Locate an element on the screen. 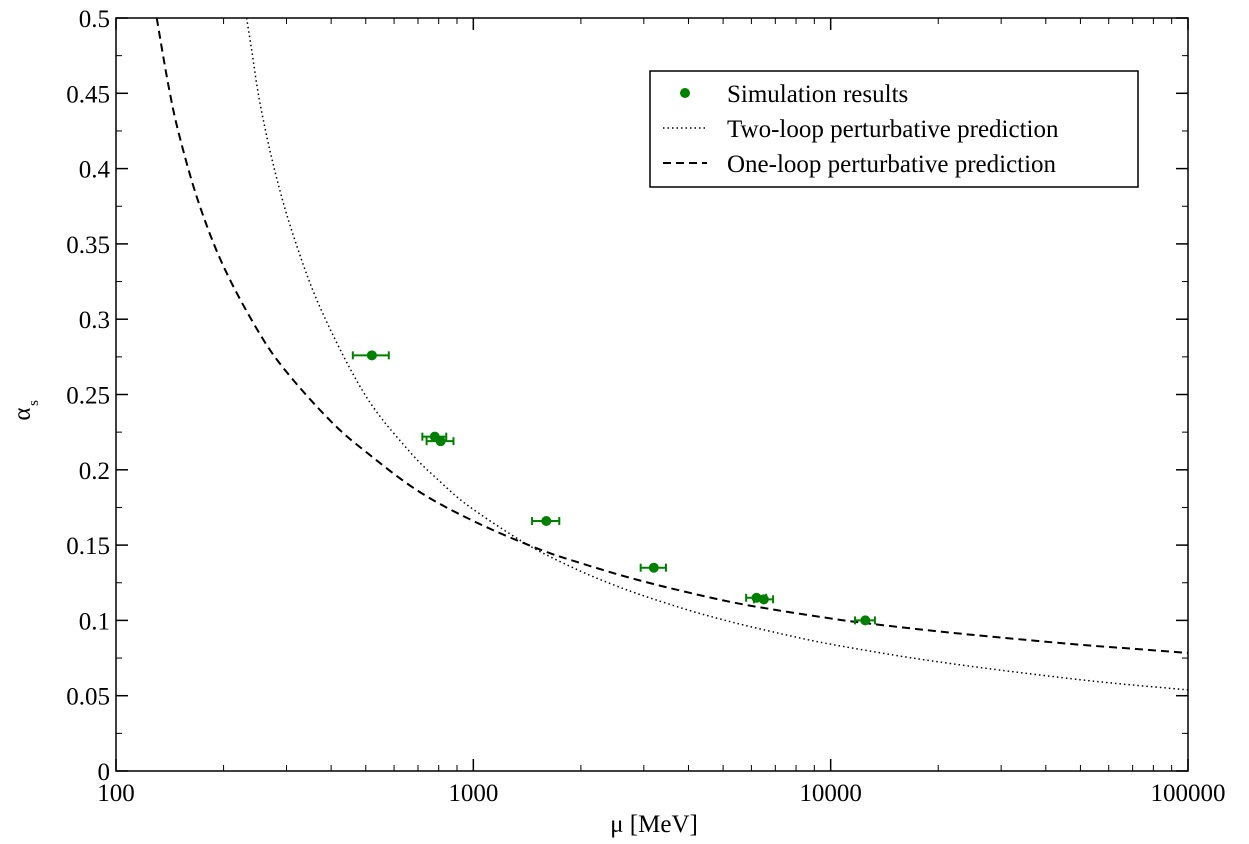 The image size is (1249, 844). legend-label: One-loop perturbative prediction is located at coordinates (892, 164).